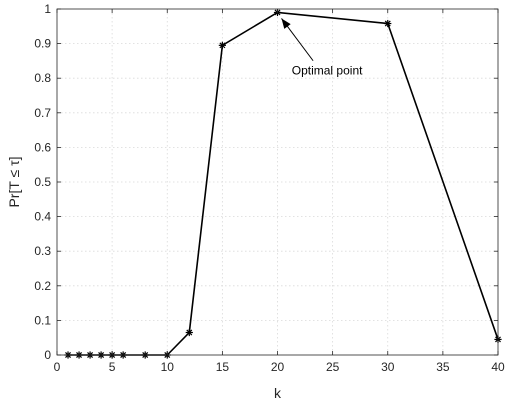 The image size is (505, 405). What do you see at coordinates (42, 286) in the screenshot?
I see `y-tick-label-2: 0.2` at bounding box center [42, 286].